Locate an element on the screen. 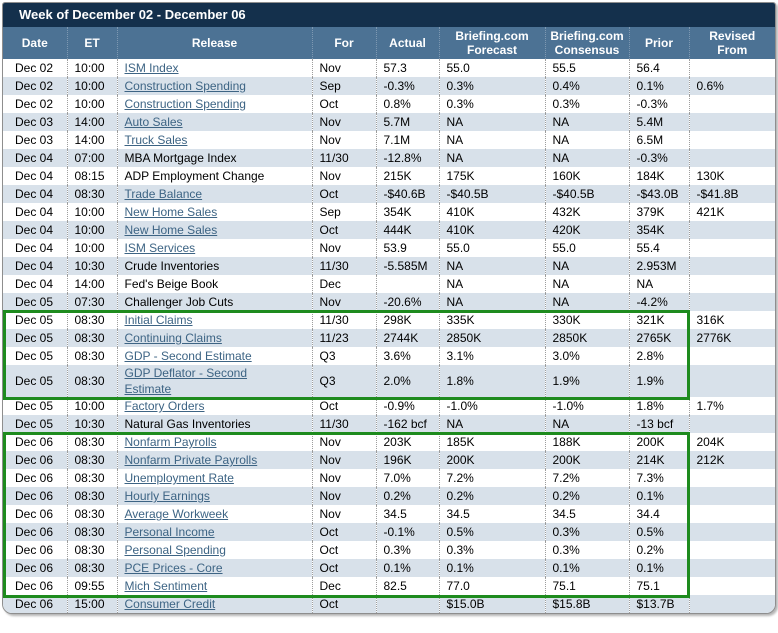 This screenshot has width=778, height=633. cell-forecast: 7.2% is located at coordinates (491, 478).